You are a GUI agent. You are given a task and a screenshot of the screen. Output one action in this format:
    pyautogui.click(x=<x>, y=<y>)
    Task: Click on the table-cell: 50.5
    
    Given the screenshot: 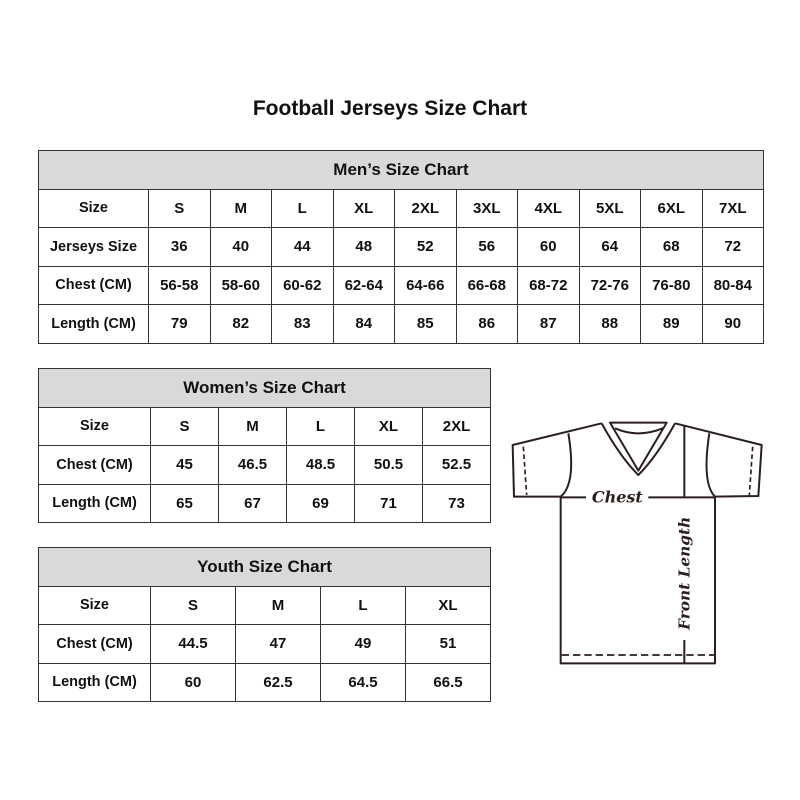 What is the action you would take?
    pyautogui.click(x=388, y=465)
    